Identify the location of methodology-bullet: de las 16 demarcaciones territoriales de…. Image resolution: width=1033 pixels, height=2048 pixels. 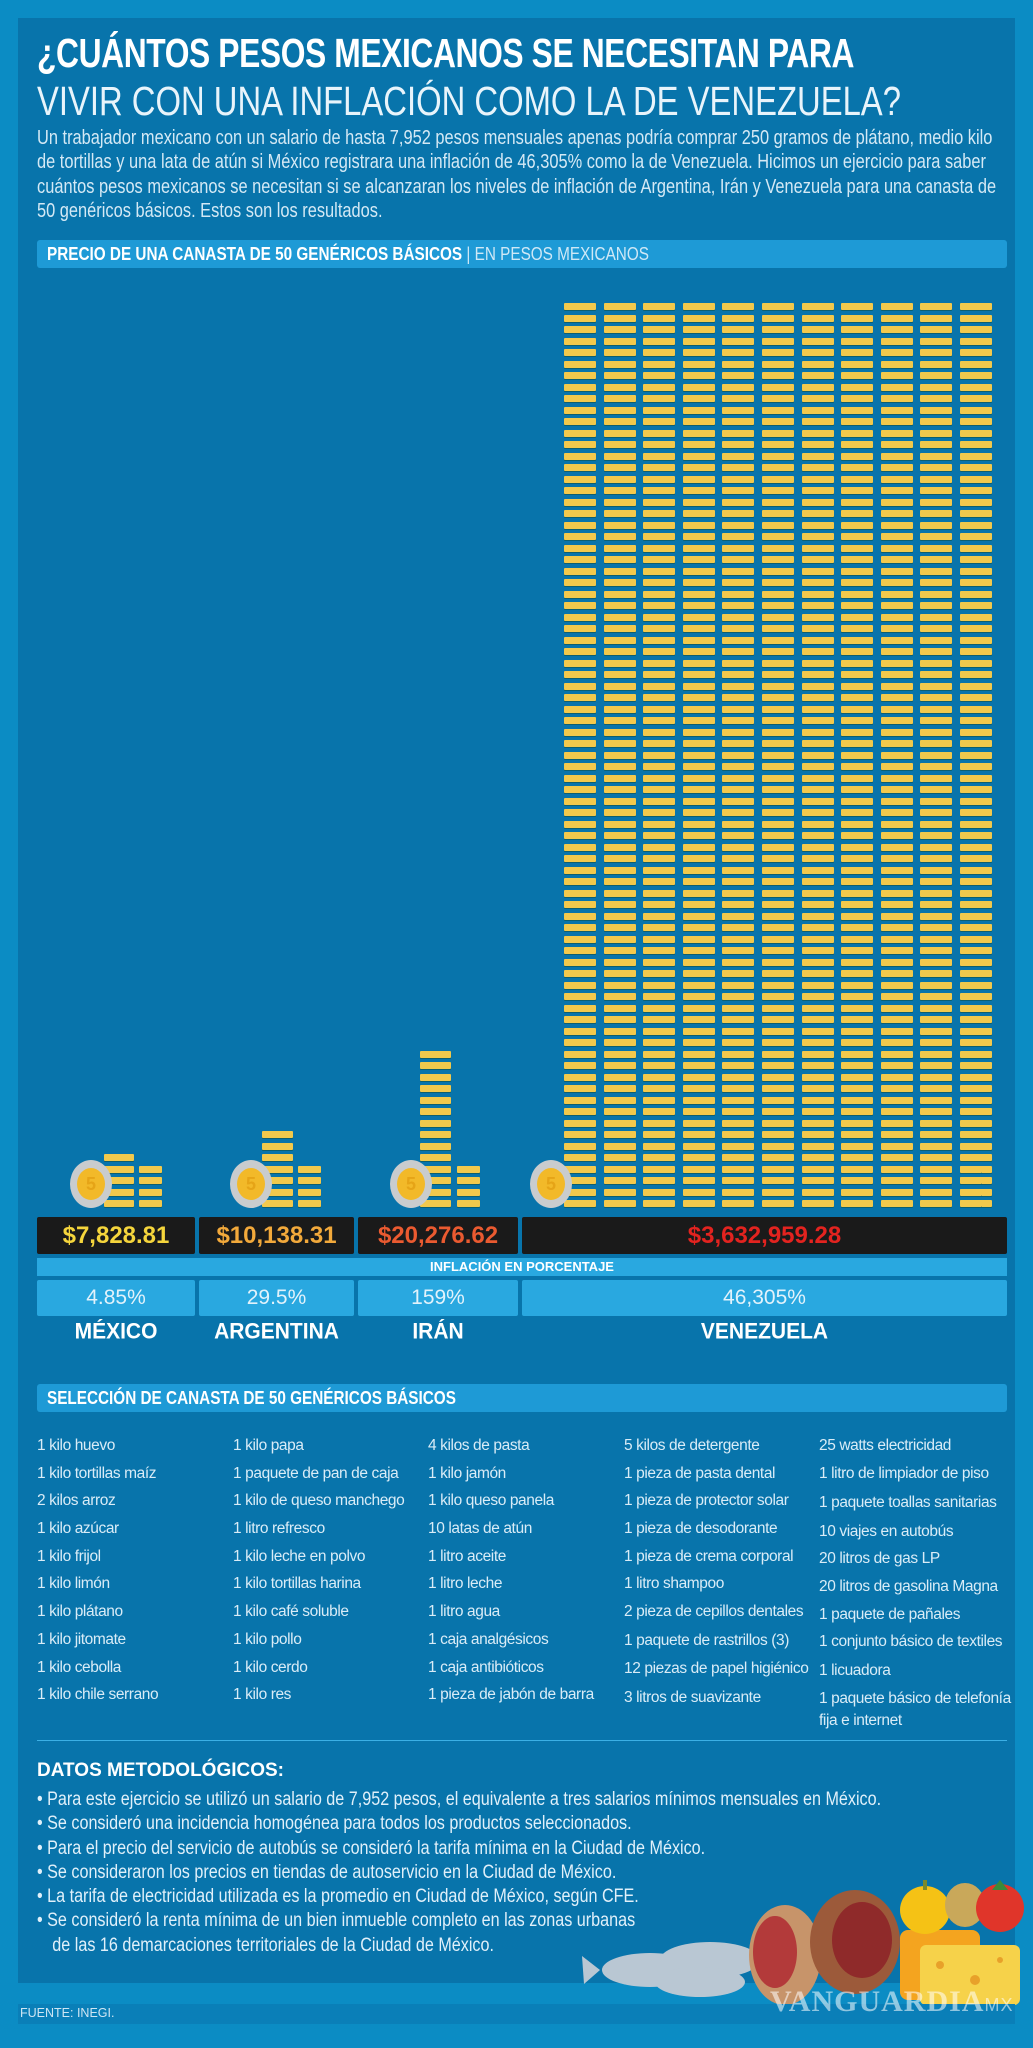
(273, 1945).